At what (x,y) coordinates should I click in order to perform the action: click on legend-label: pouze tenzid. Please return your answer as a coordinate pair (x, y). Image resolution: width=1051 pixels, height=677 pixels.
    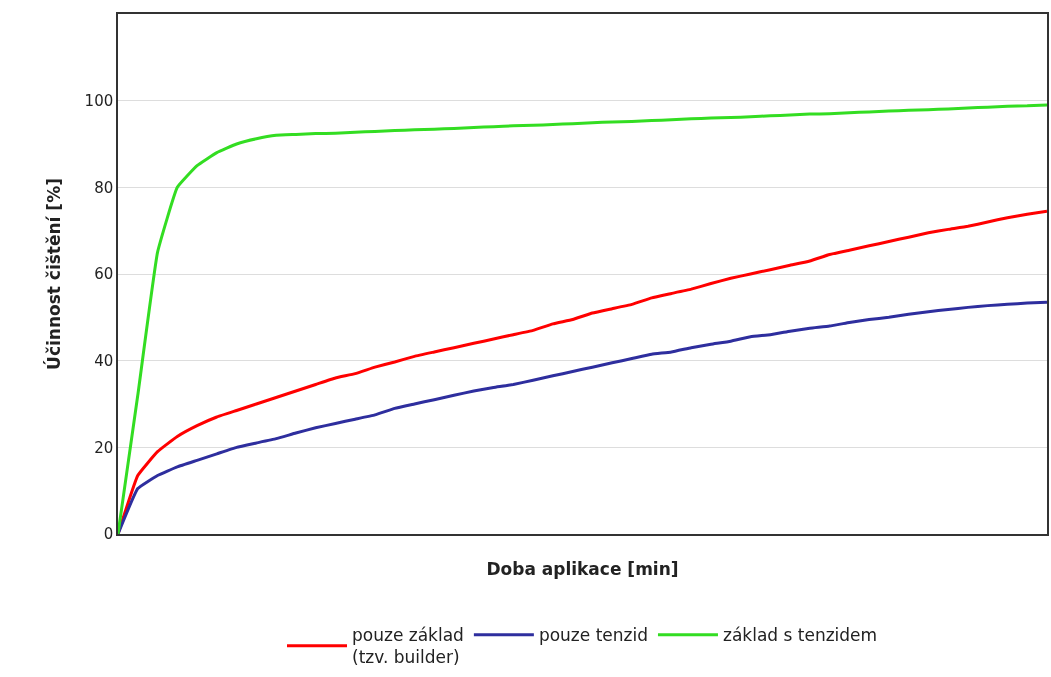
    Looking at the image, I should click on (593, 635).